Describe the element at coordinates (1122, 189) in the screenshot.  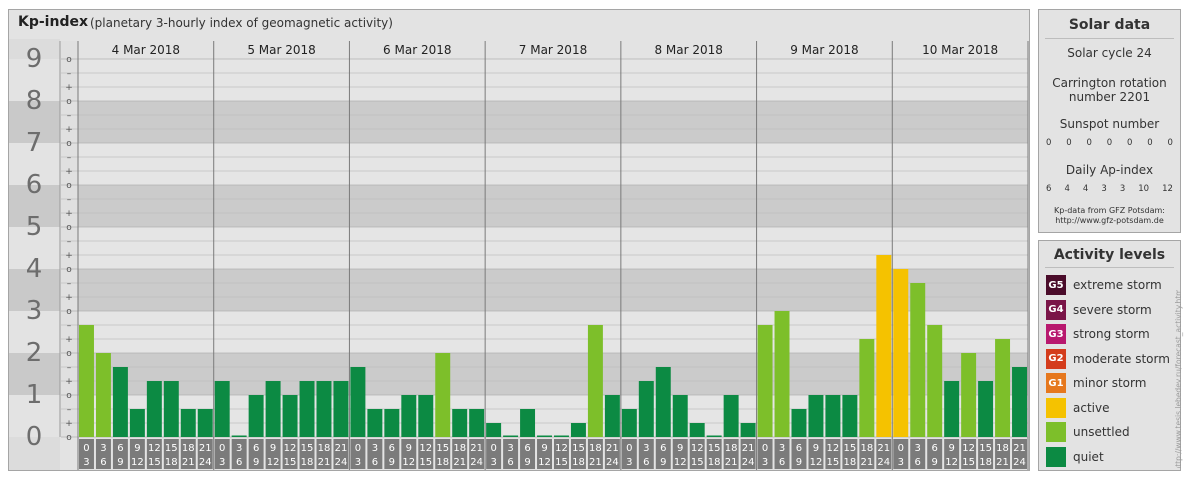
I see `ap-value: 3` at that location.